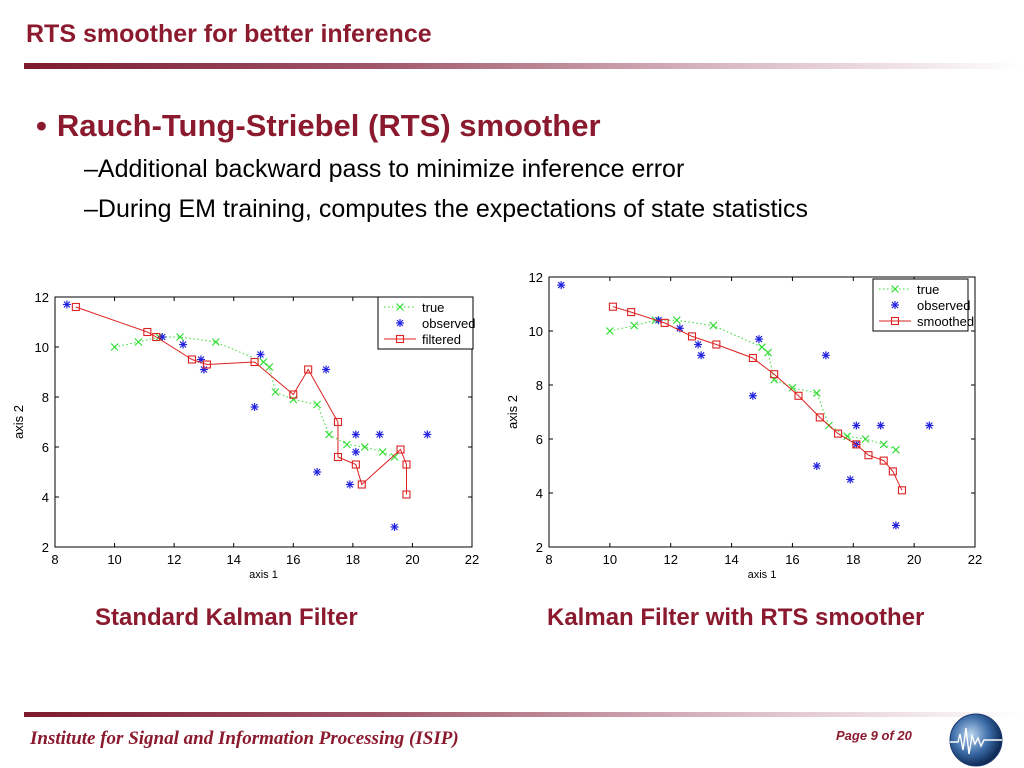  Describe the element at coordinates (874, 735) in the screenshot. I see `page-number: Page 9 of 20` at that location.